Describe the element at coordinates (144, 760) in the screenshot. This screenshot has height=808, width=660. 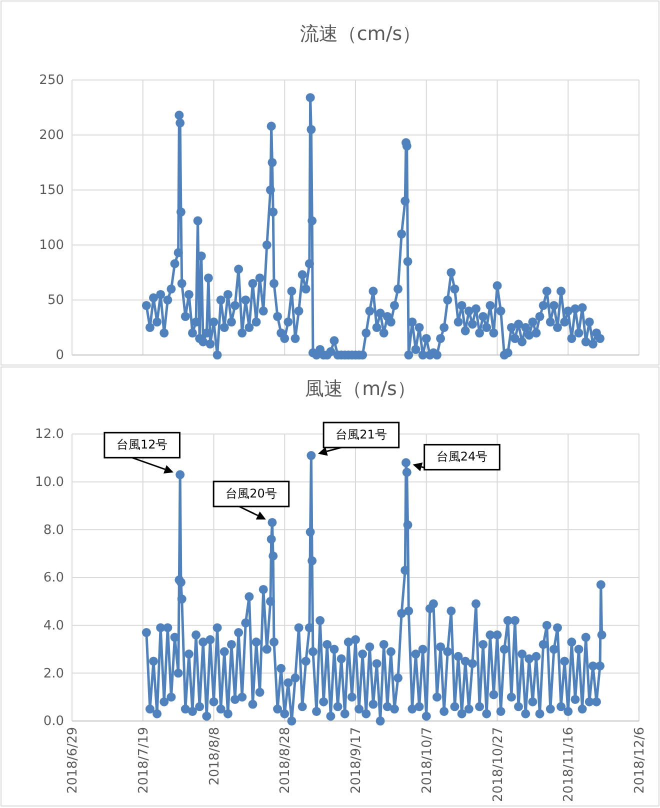
I see `x-tick-label: 2018/7/19` at that location.